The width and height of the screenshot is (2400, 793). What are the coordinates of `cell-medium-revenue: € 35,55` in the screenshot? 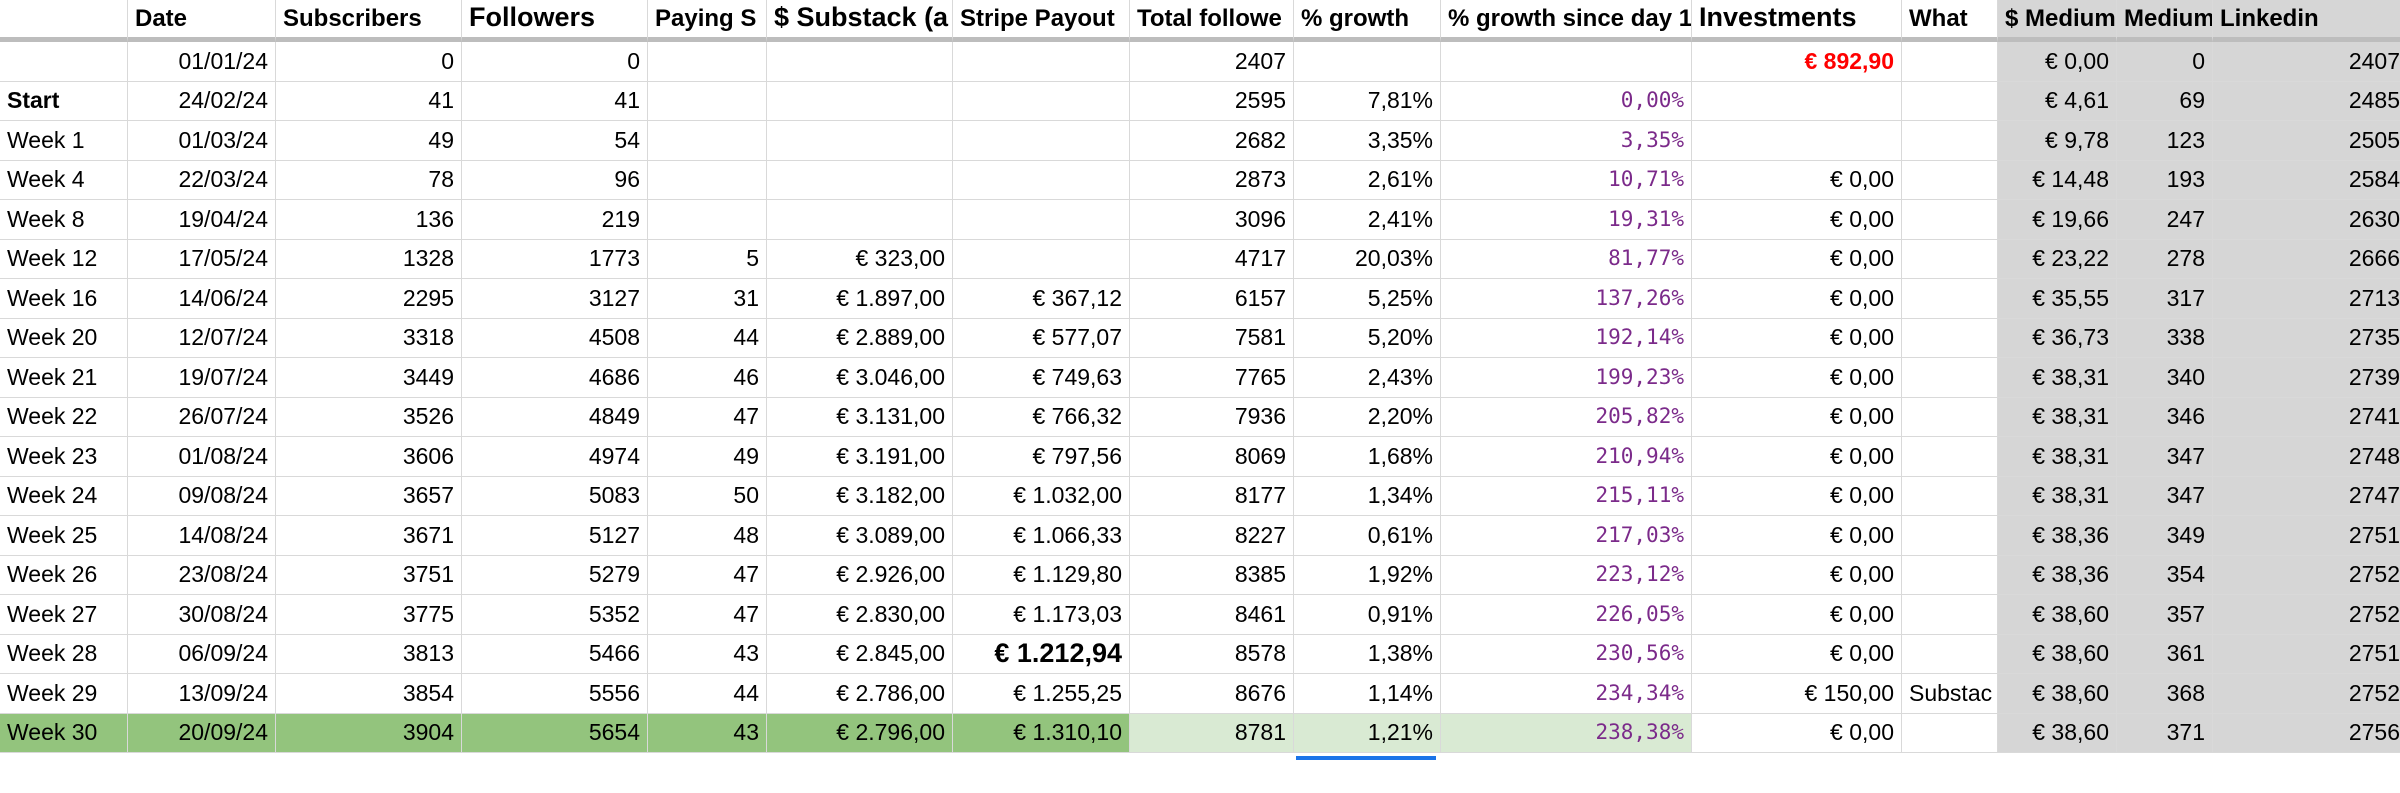 It's located at (2057, 299).